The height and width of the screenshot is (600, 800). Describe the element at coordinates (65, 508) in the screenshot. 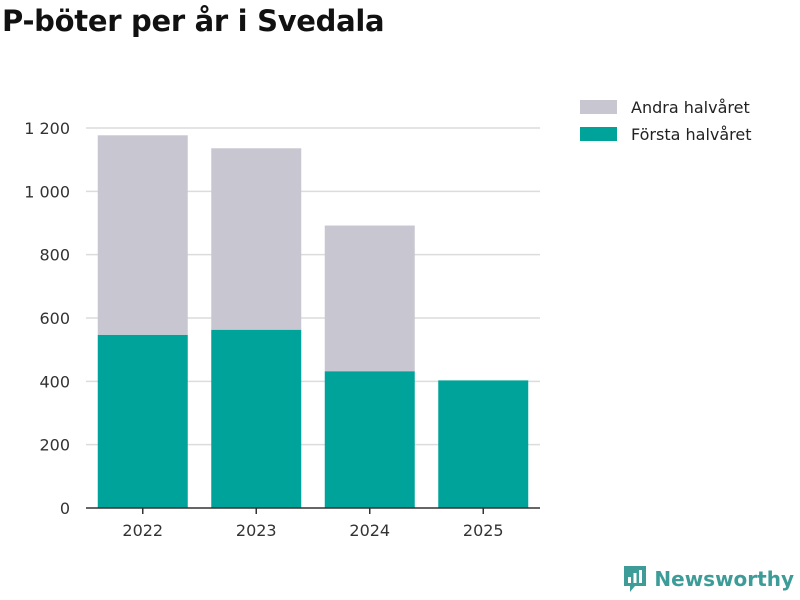

I see `y-tick-label-0: 0` at that location.